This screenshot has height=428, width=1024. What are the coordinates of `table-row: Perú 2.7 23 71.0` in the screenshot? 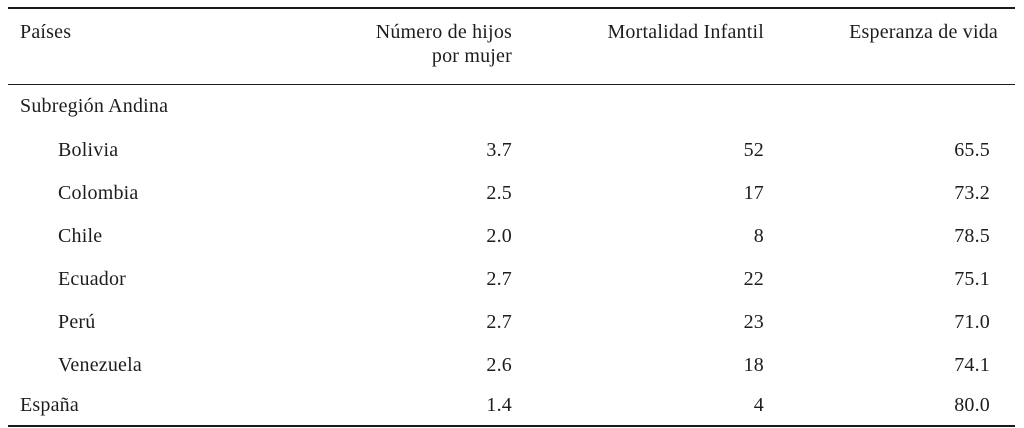 It's located at (511, 322).